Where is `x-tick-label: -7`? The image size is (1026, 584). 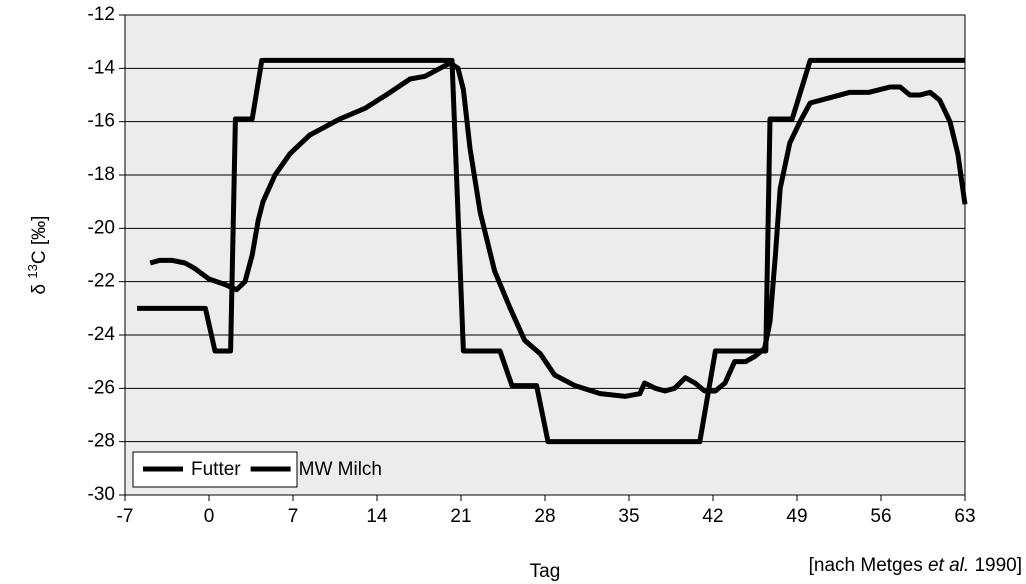 x-tick-label: -7 is located at coordinates (125, 516).